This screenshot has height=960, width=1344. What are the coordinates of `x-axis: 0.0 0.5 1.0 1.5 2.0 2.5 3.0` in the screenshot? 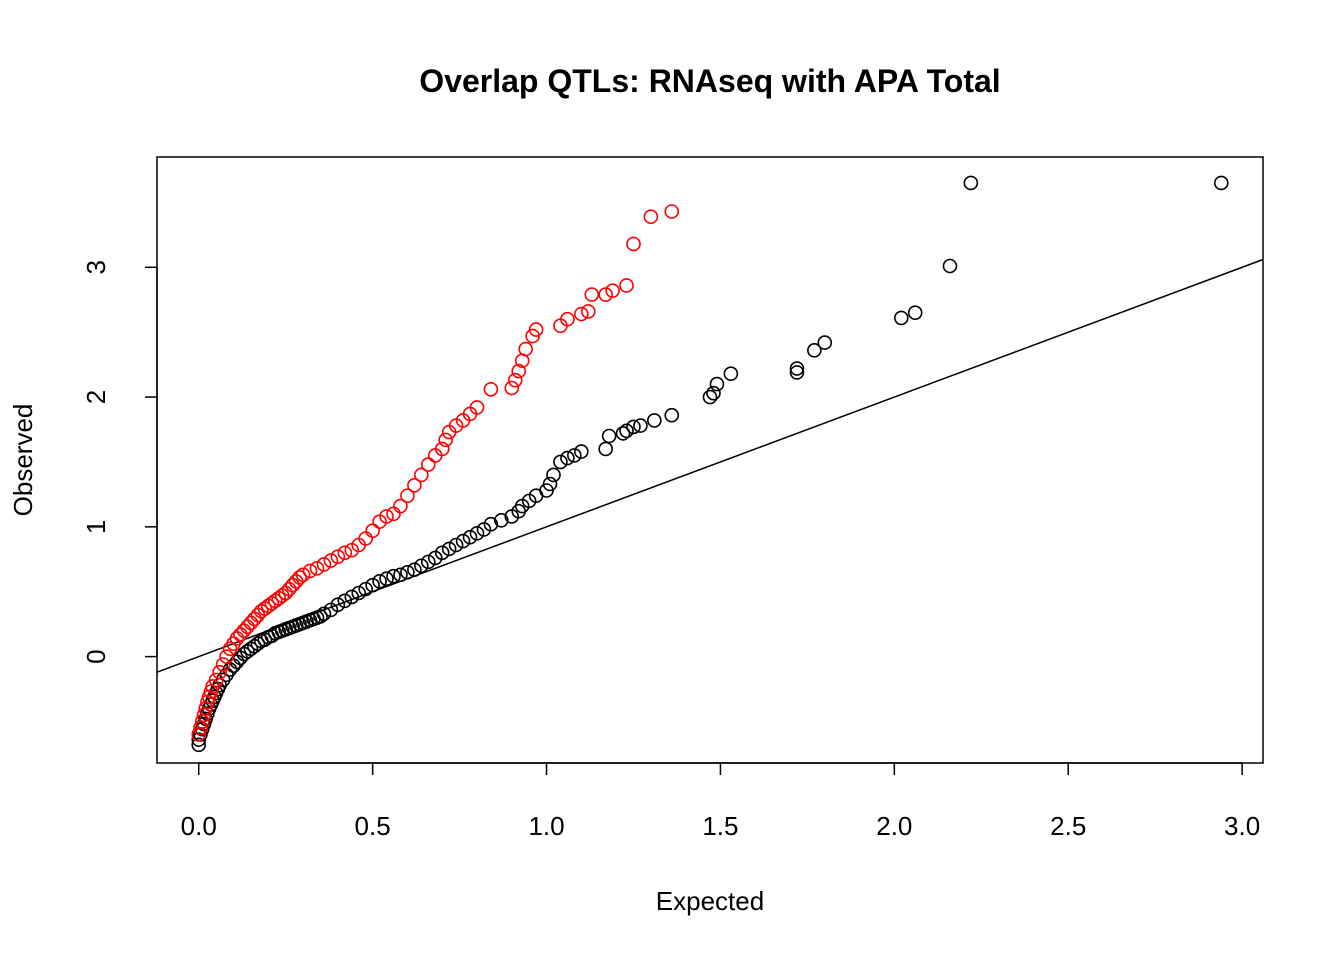 It's located at (720, 801).